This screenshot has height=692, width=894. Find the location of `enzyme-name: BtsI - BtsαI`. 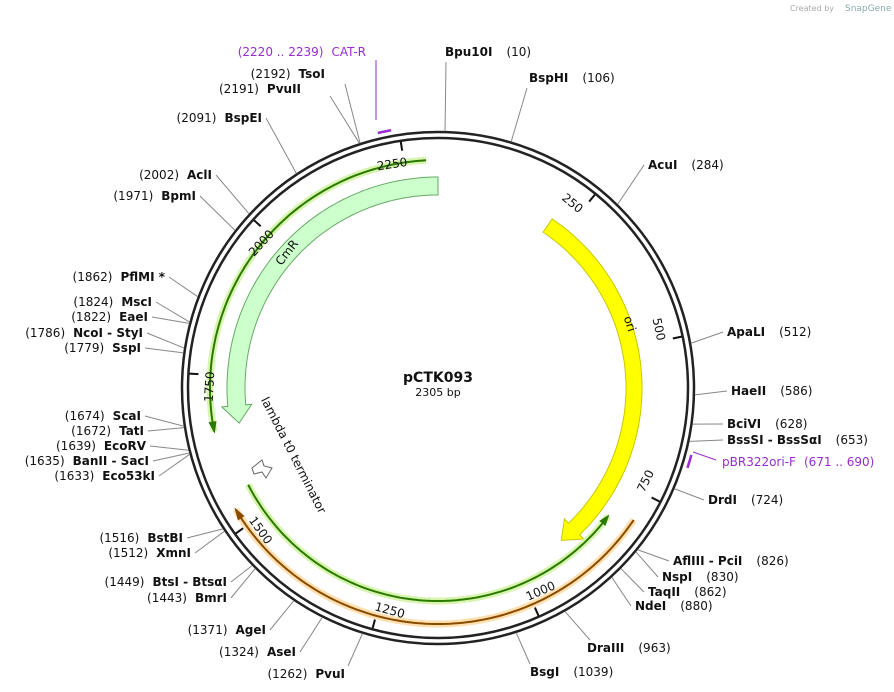

enzyme-name: BtsI - BtsαI is located at coordinates (189, 582).